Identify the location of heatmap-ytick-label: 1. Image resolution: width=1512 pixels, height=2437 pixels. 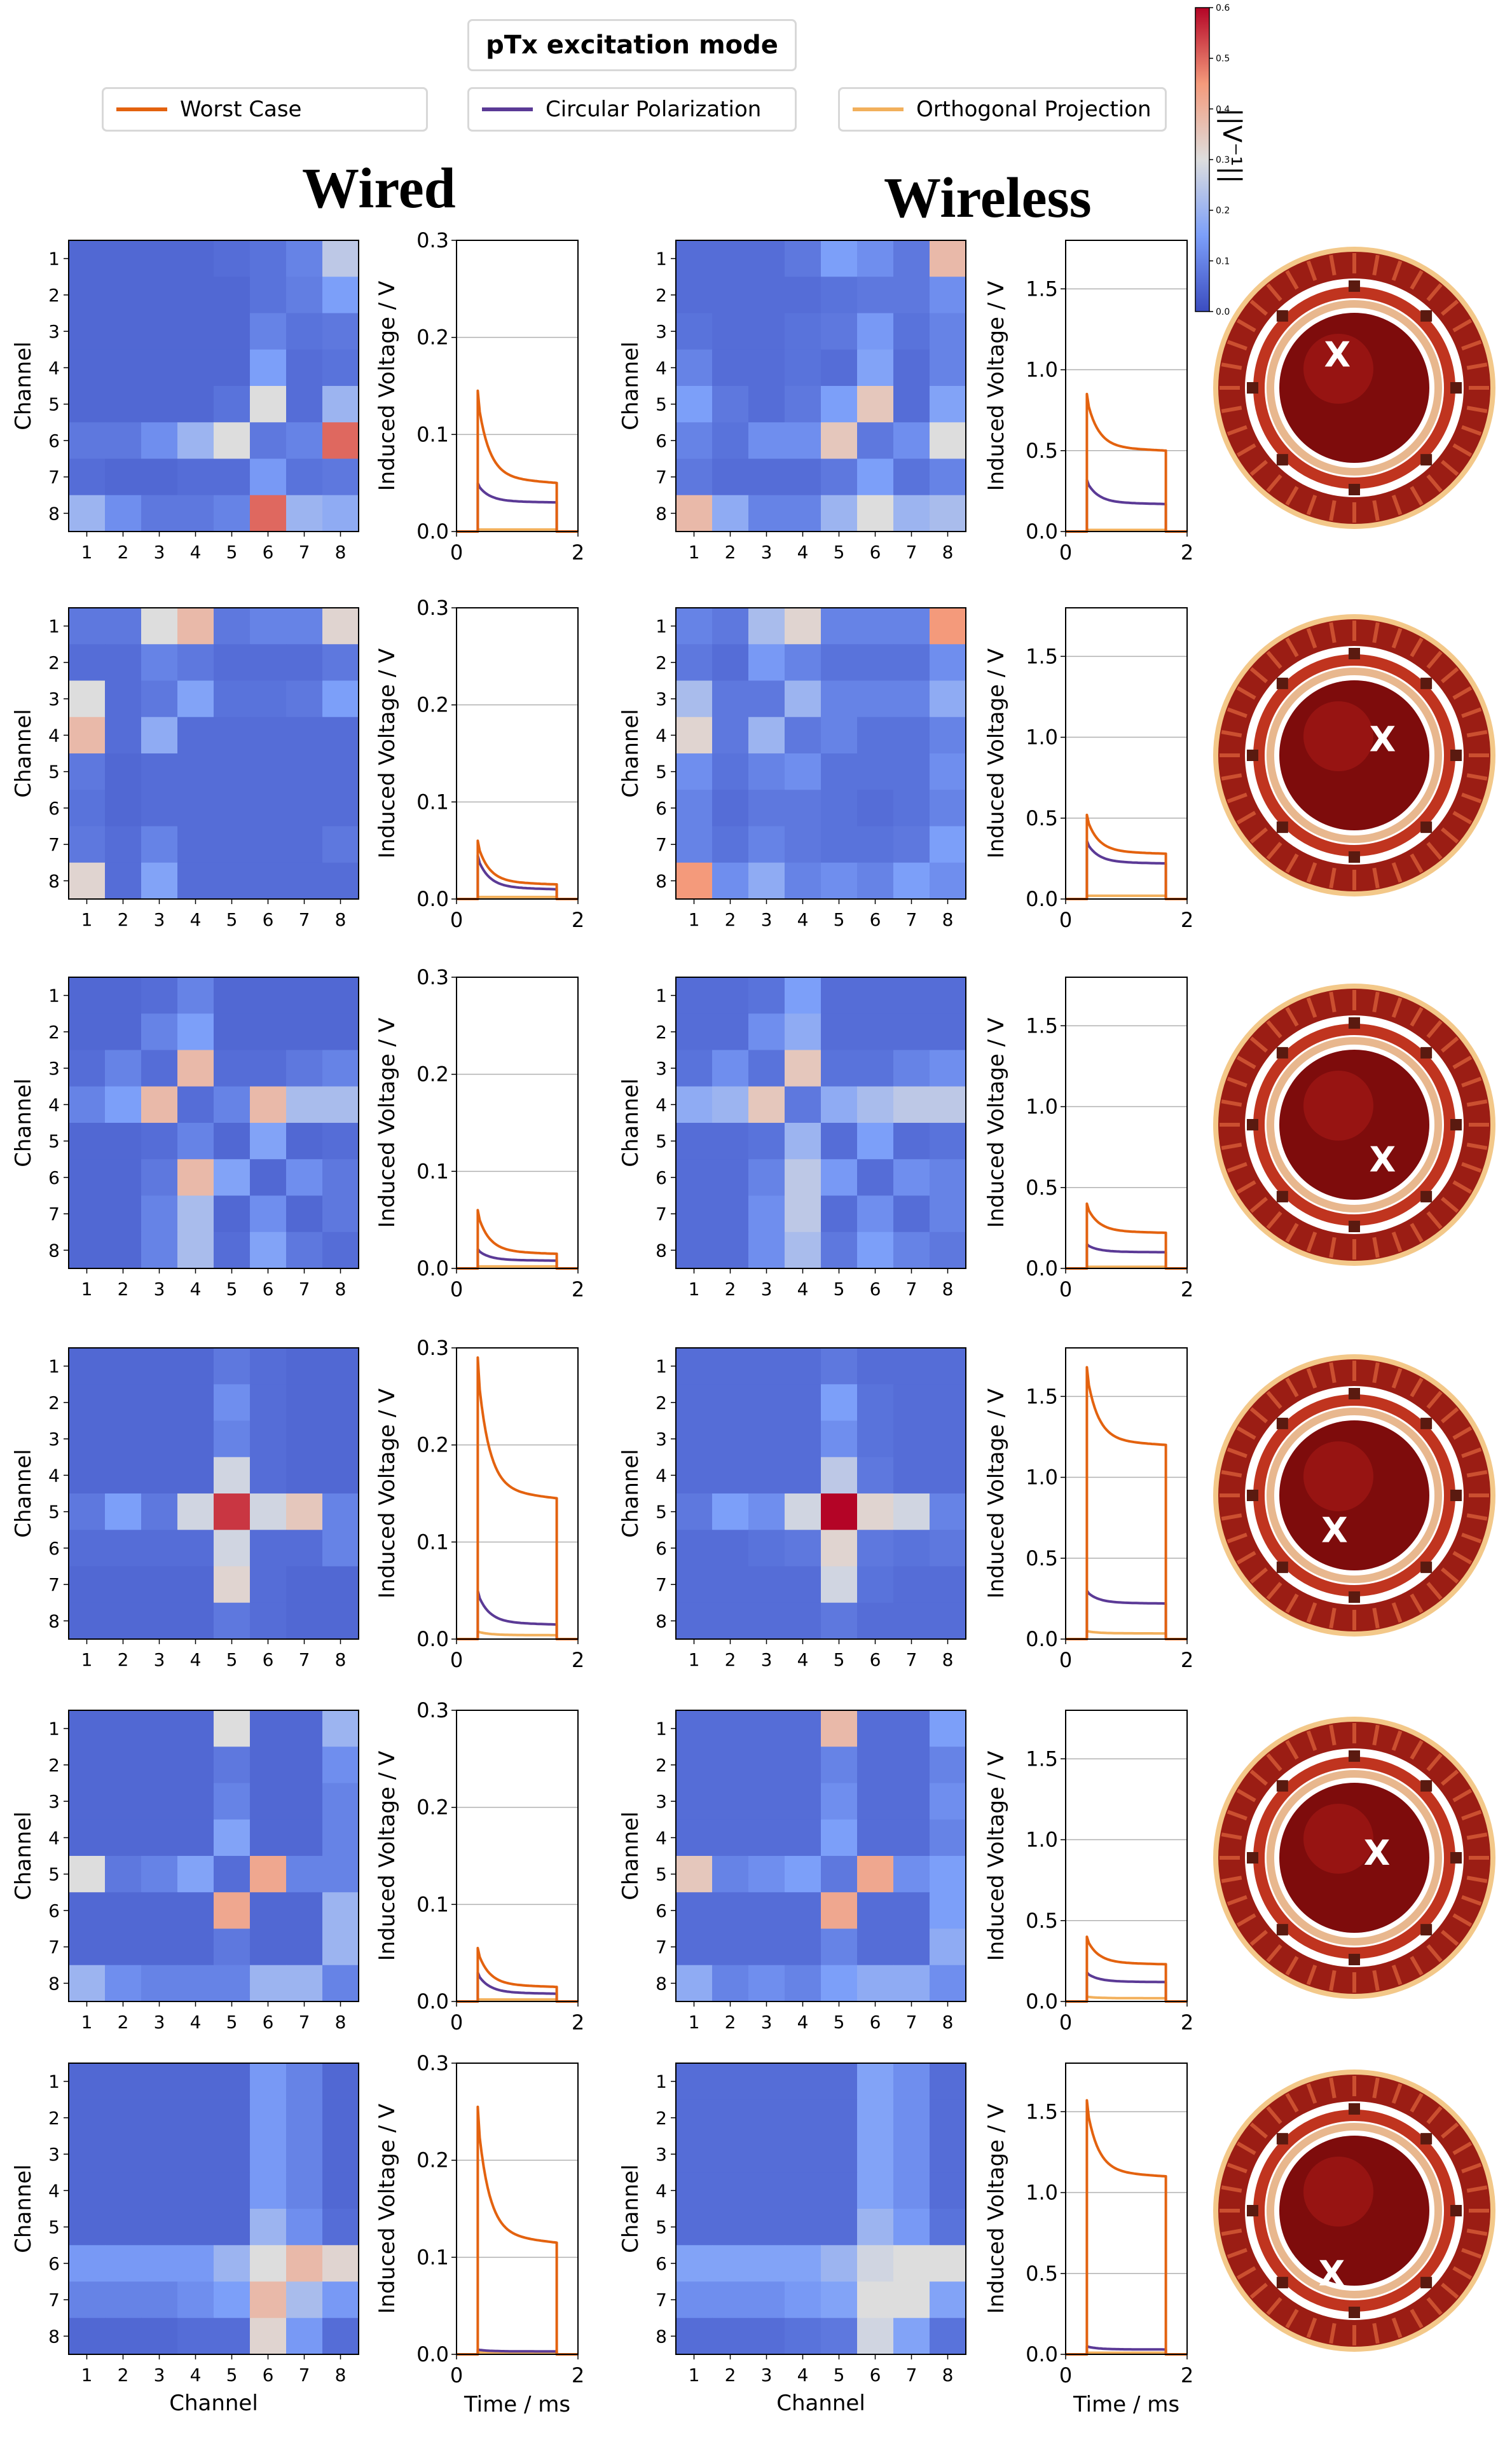
(54, 2081).